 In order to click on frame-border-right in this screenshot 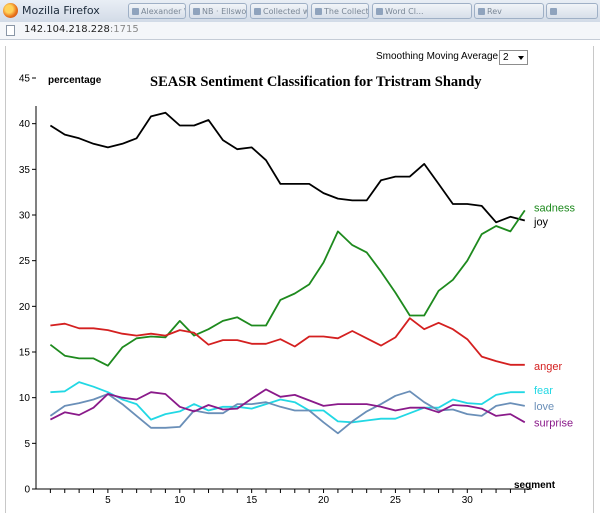, I will do `click(593, 279)`.